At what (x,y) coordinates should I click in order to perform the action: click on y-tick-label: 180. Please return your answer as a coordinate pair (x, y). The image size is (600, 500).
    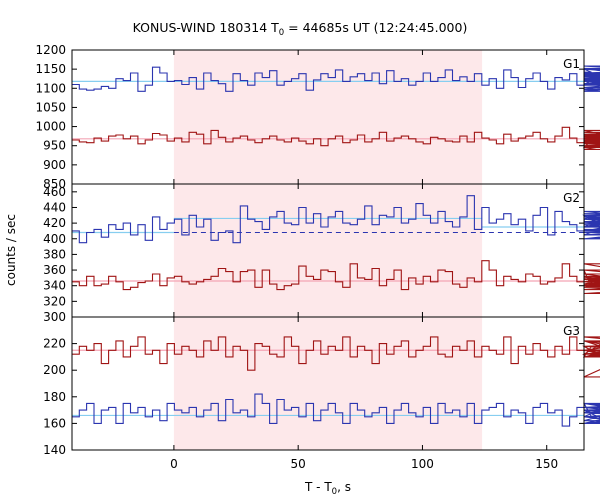
    Looking at the image, I should click on (54, 397).